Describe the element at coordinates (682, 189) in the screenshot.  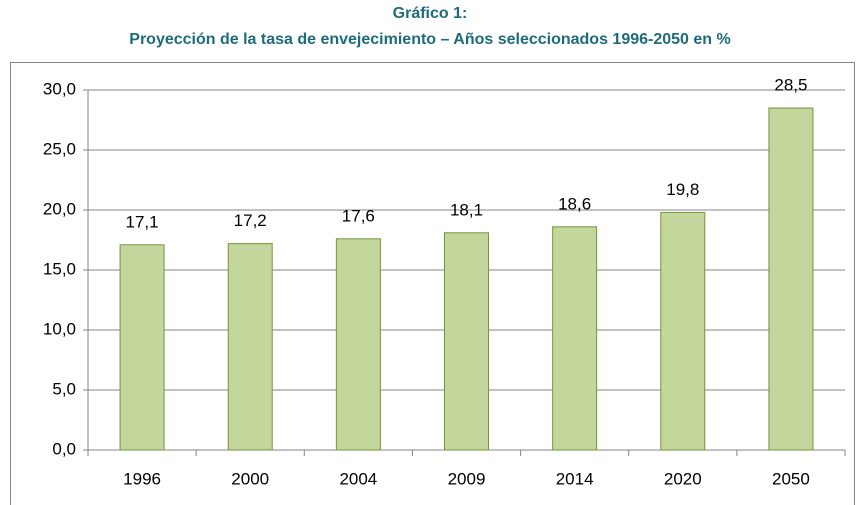
I see `value-label: 19,8` at that location.